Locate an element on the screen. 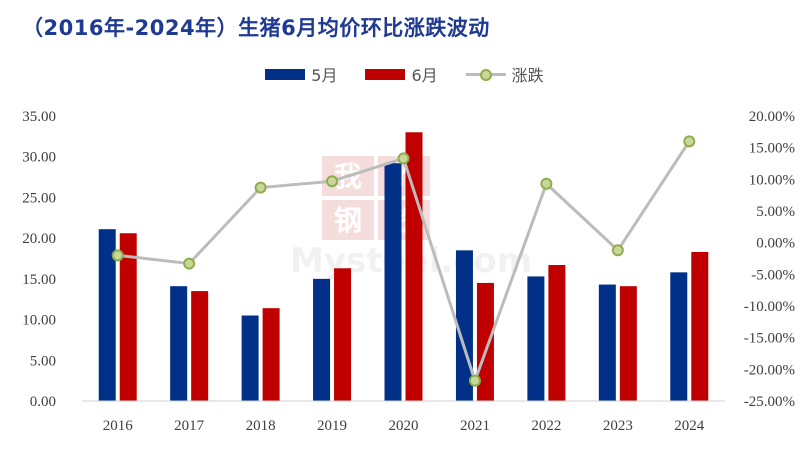 The image size is (809, 450). legend-swatch-change is located at coordinates (485, 74).